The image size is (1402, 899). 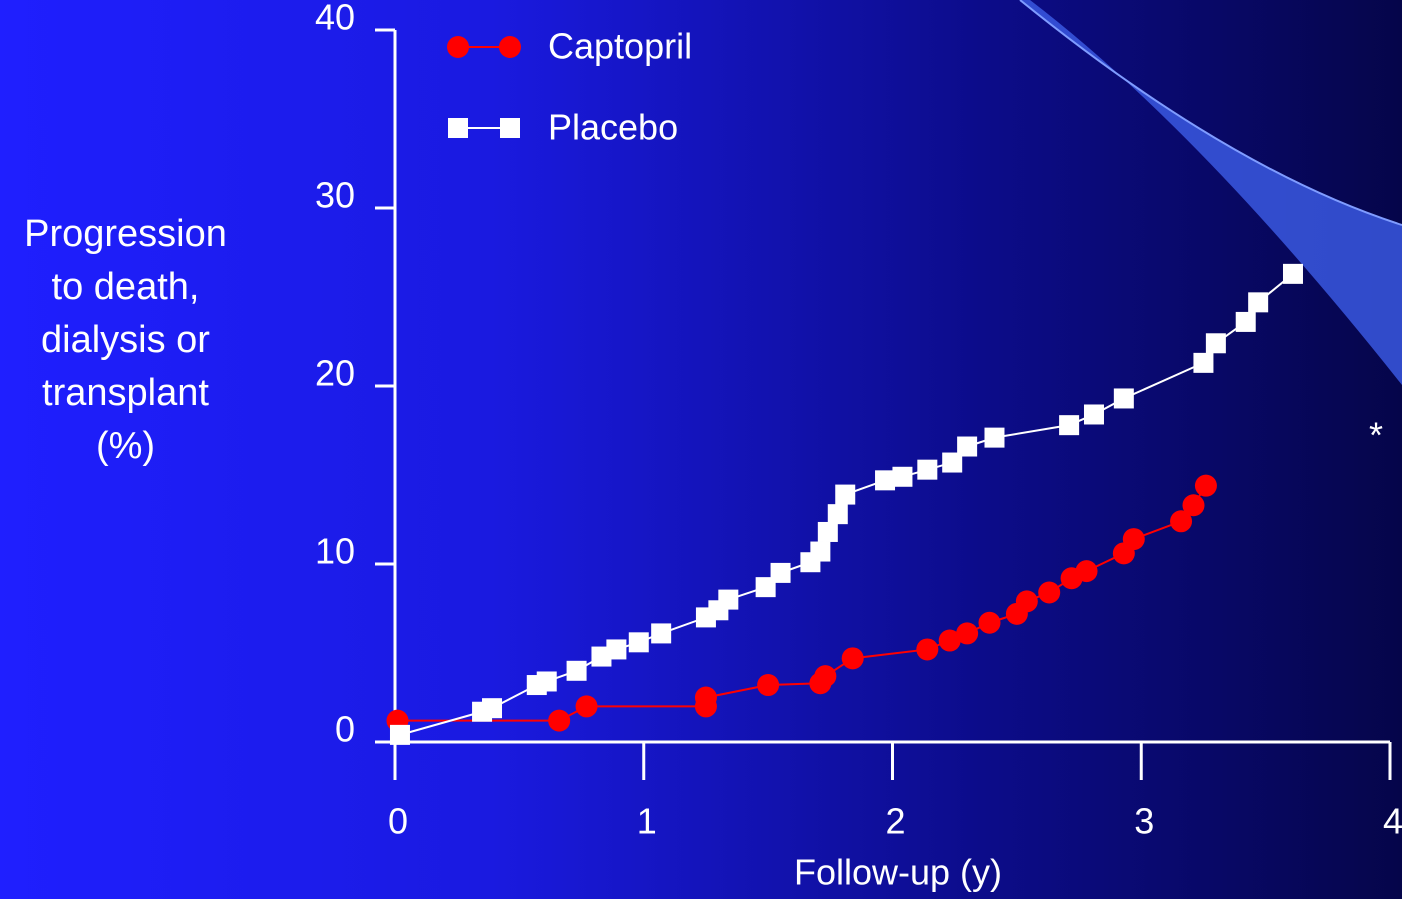 I want to click on x-tick-label: 4, so click(x=1392, y=821).